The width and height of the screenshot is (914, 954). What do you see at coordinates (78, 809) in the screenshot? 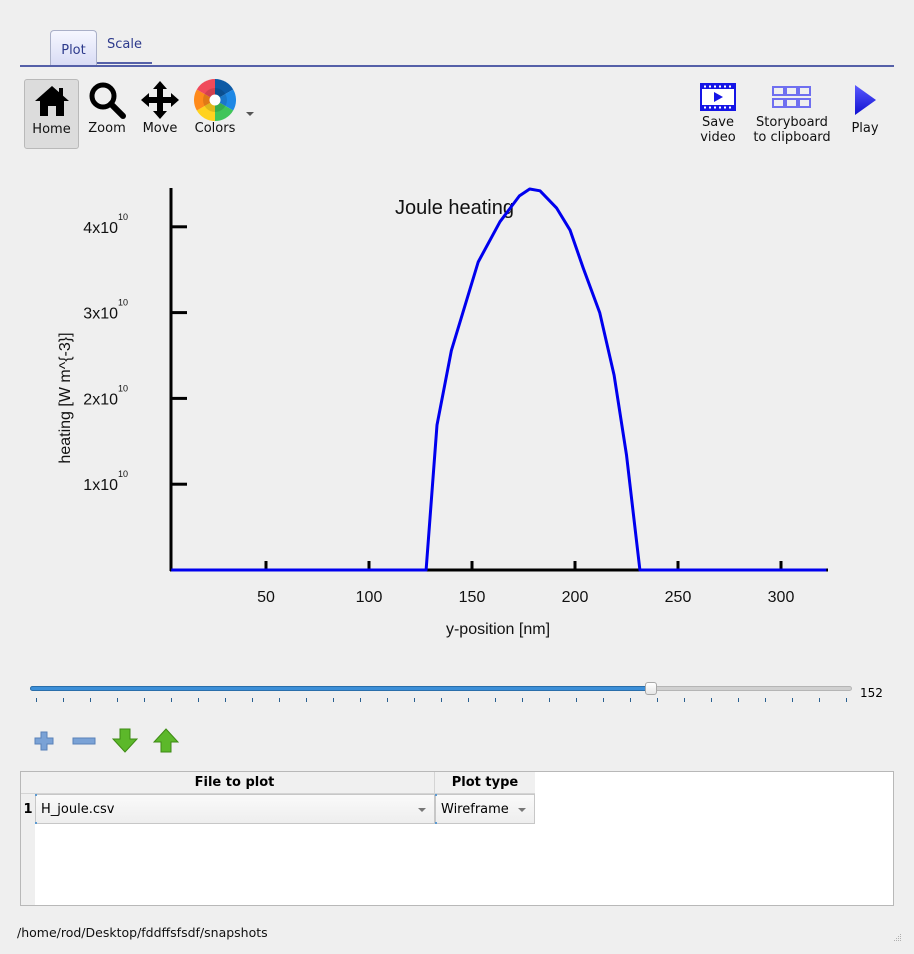
I see `file-to-plot-value: H_joule.csv` at bounding box center [78, 809].